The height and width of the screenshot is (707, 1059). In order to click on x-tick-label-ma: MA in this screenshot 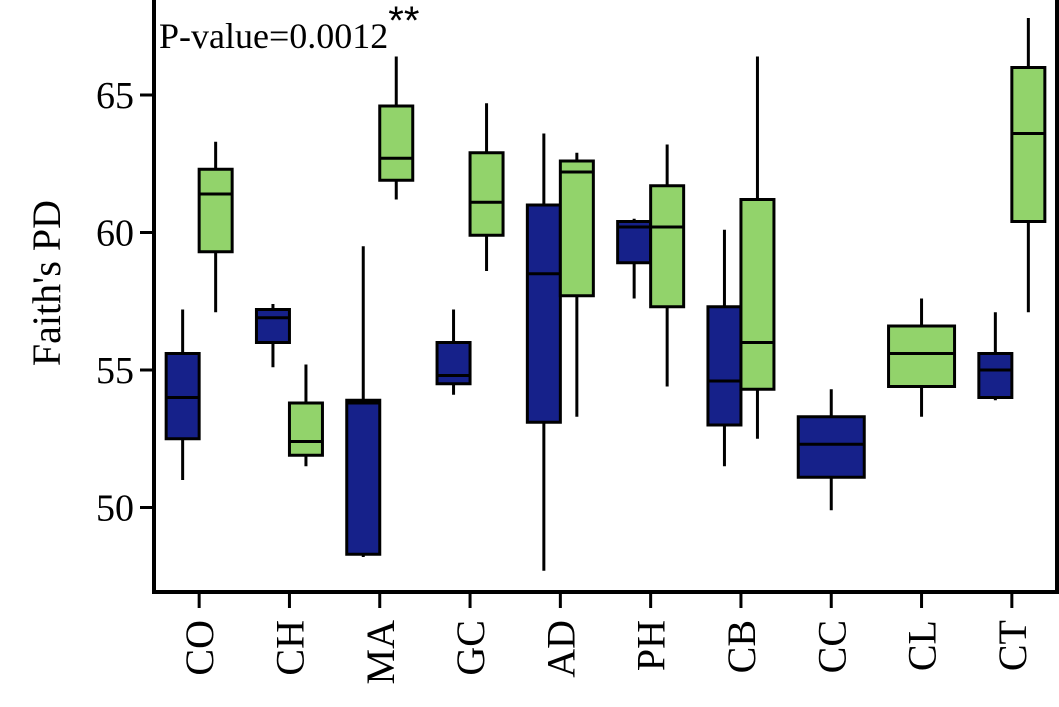, I will do `click(380, 652)`.